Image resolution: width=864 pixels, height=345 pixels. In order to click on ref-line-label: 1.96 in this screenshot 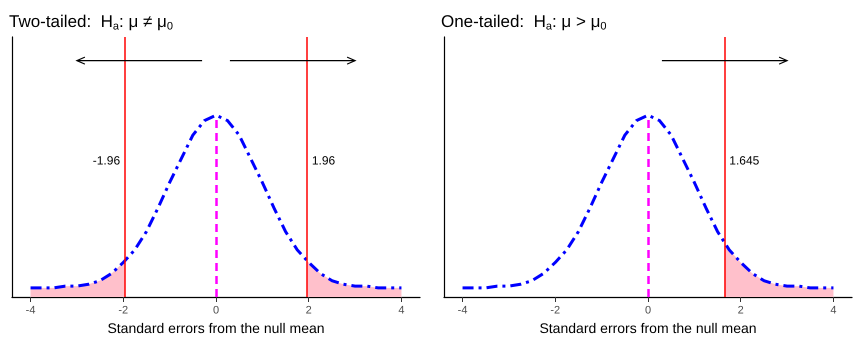, I will do `click(324, 161)`.